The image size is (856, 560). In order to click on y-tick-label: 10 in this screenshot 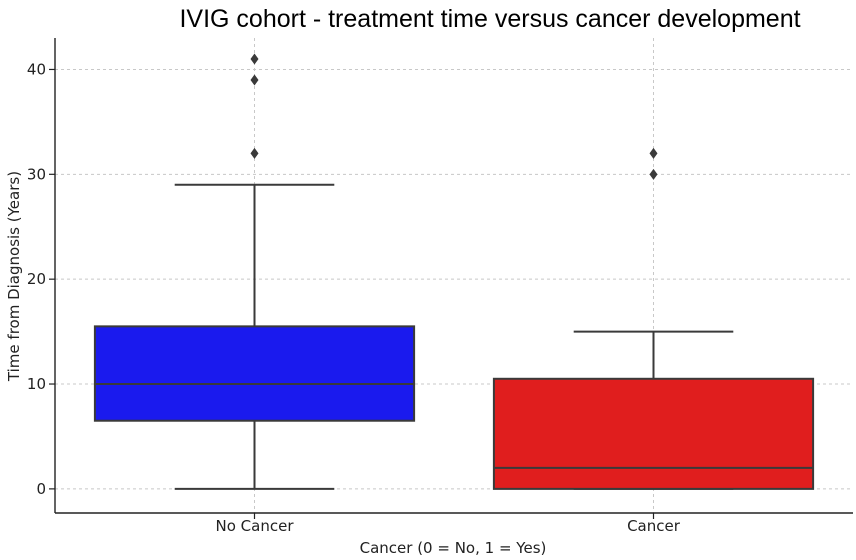, I will do `click(36, 384)`.